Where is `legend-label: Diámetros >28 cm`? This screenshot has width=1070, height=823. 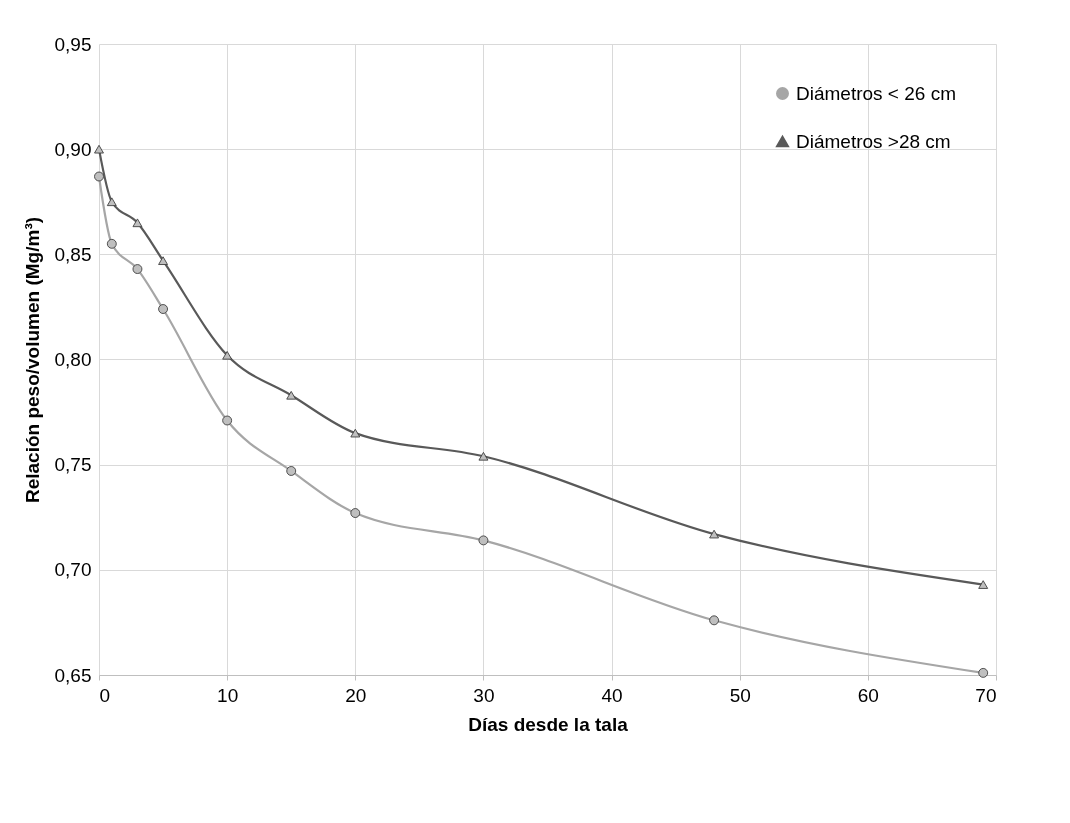
legend-label: Diámetros >28 cm is located at coordinates (873, 141).